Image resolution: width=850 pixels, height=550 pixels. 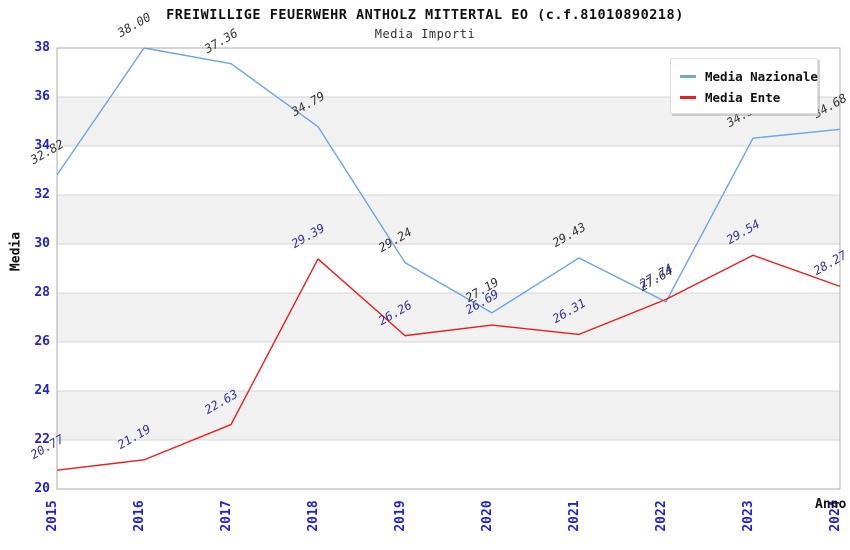 I want to click on x-tick-label: 2016, so click(x=139, y=516).